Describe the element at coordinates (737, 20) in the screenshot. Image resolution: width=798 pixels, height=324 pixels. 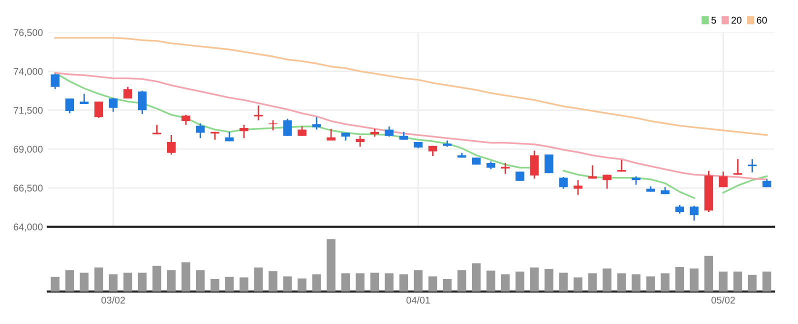
I see `legend-label: 20` at that location.